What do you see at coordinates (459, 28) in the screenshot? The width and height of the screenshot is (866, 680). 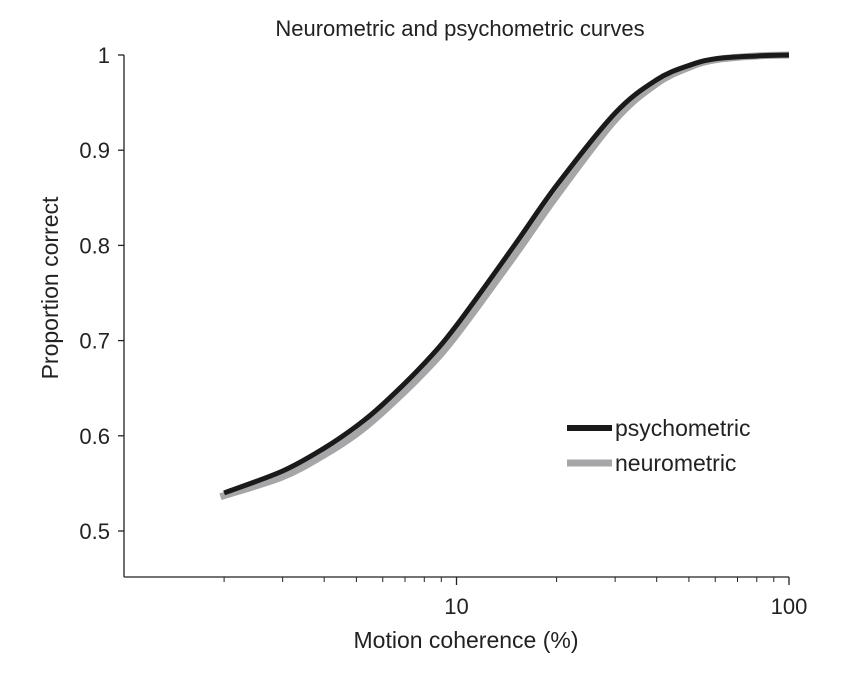 I see `chart-title: Neurometric and psychometric curves` at bounding box center [459, 28].